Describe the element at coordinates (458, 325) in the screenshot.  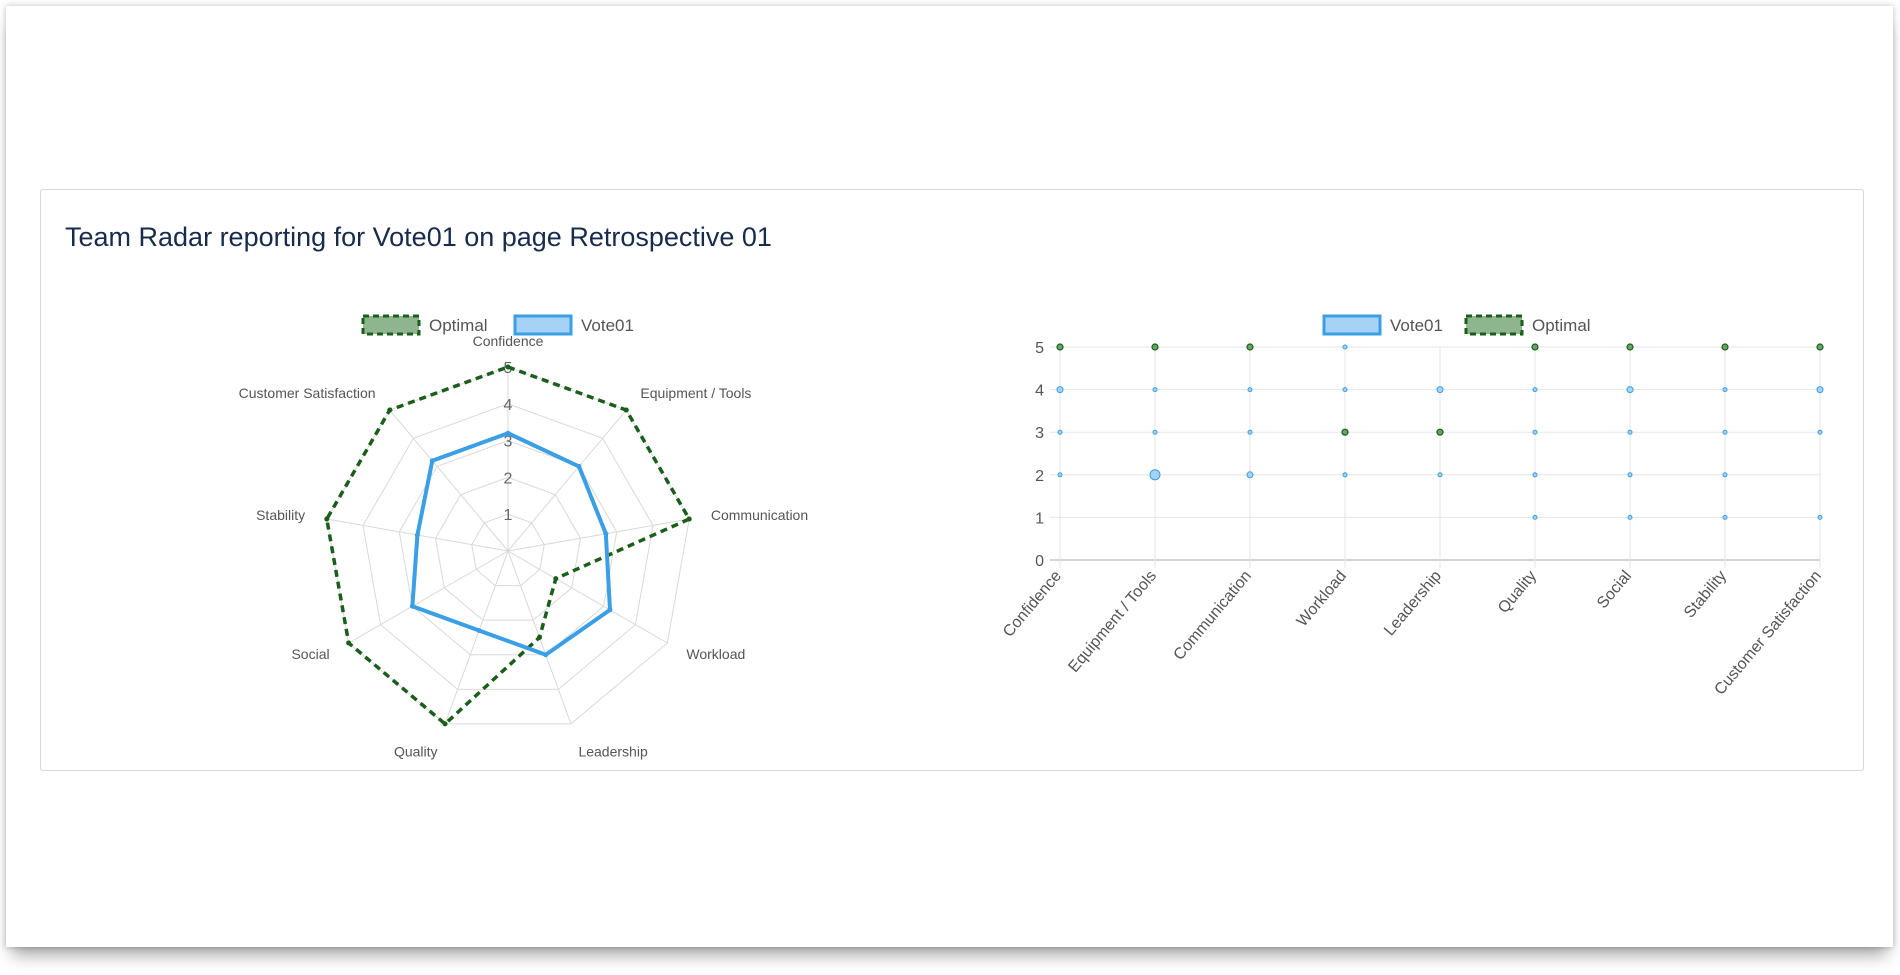
I see `legend-label: Optimal` at that location.